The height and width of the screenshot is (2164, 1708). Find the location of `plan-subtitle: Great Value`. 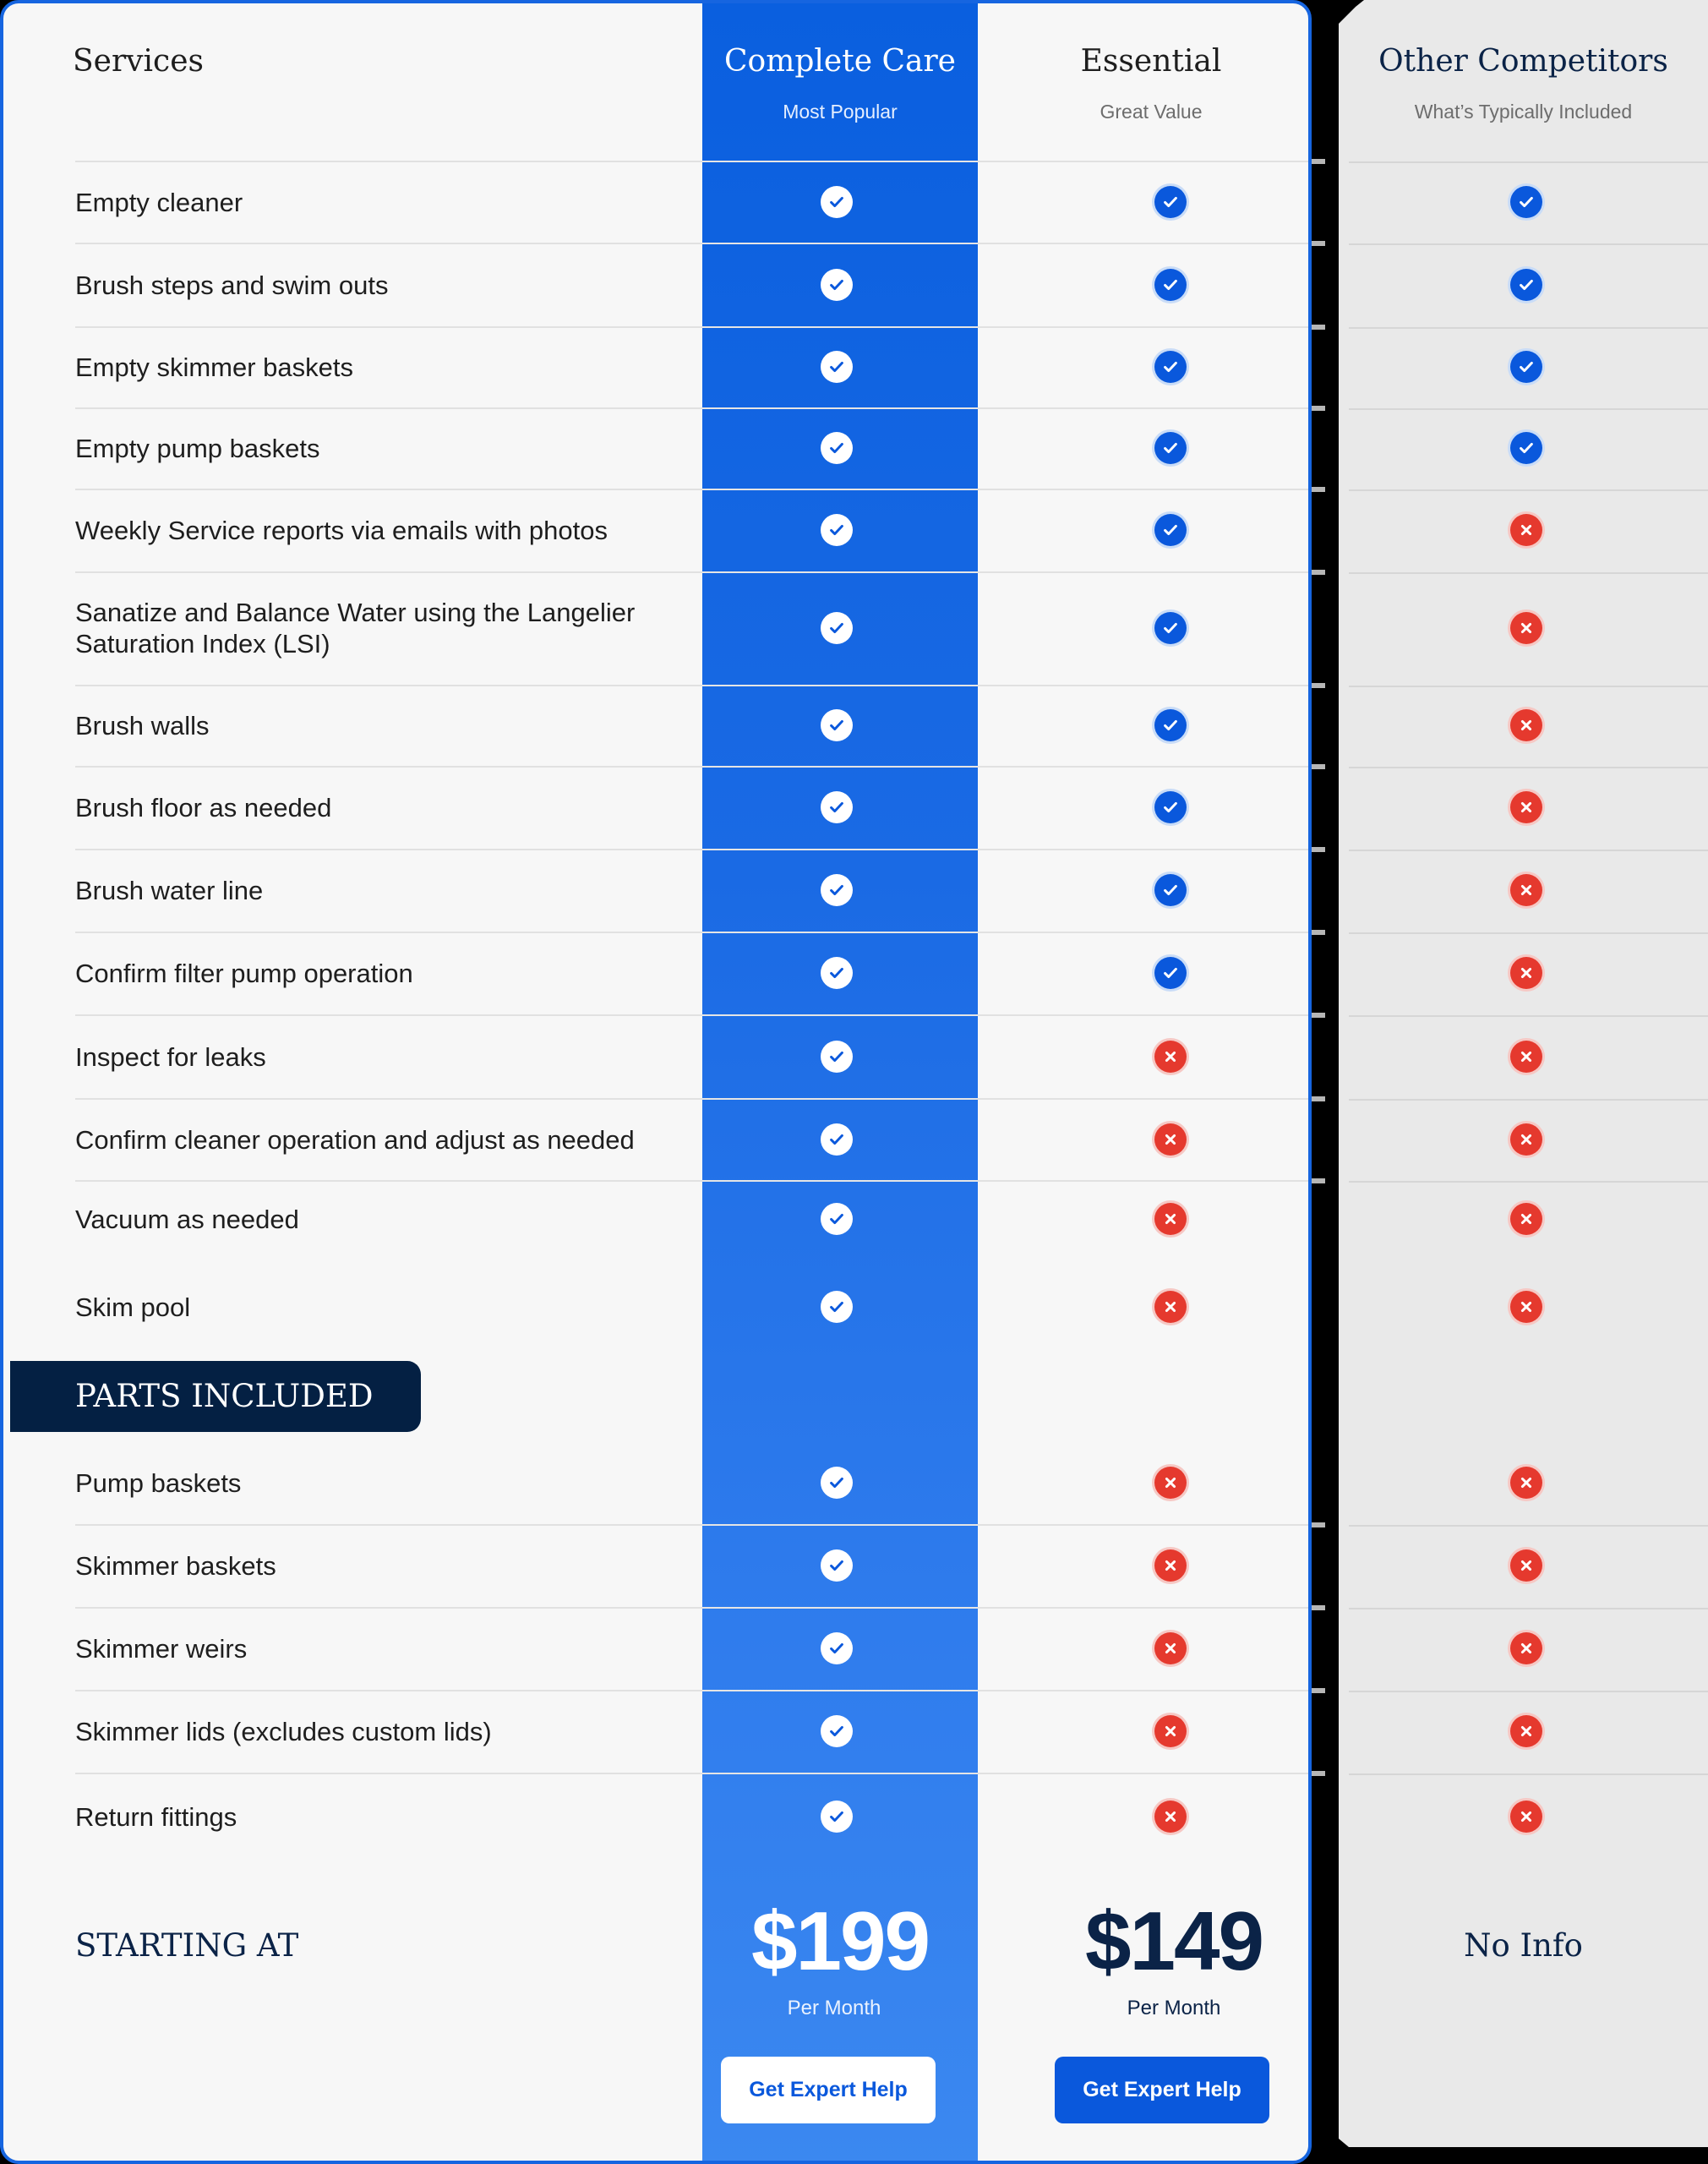

plan-subtitle: Great Value is located at coordinates (1151, 112).